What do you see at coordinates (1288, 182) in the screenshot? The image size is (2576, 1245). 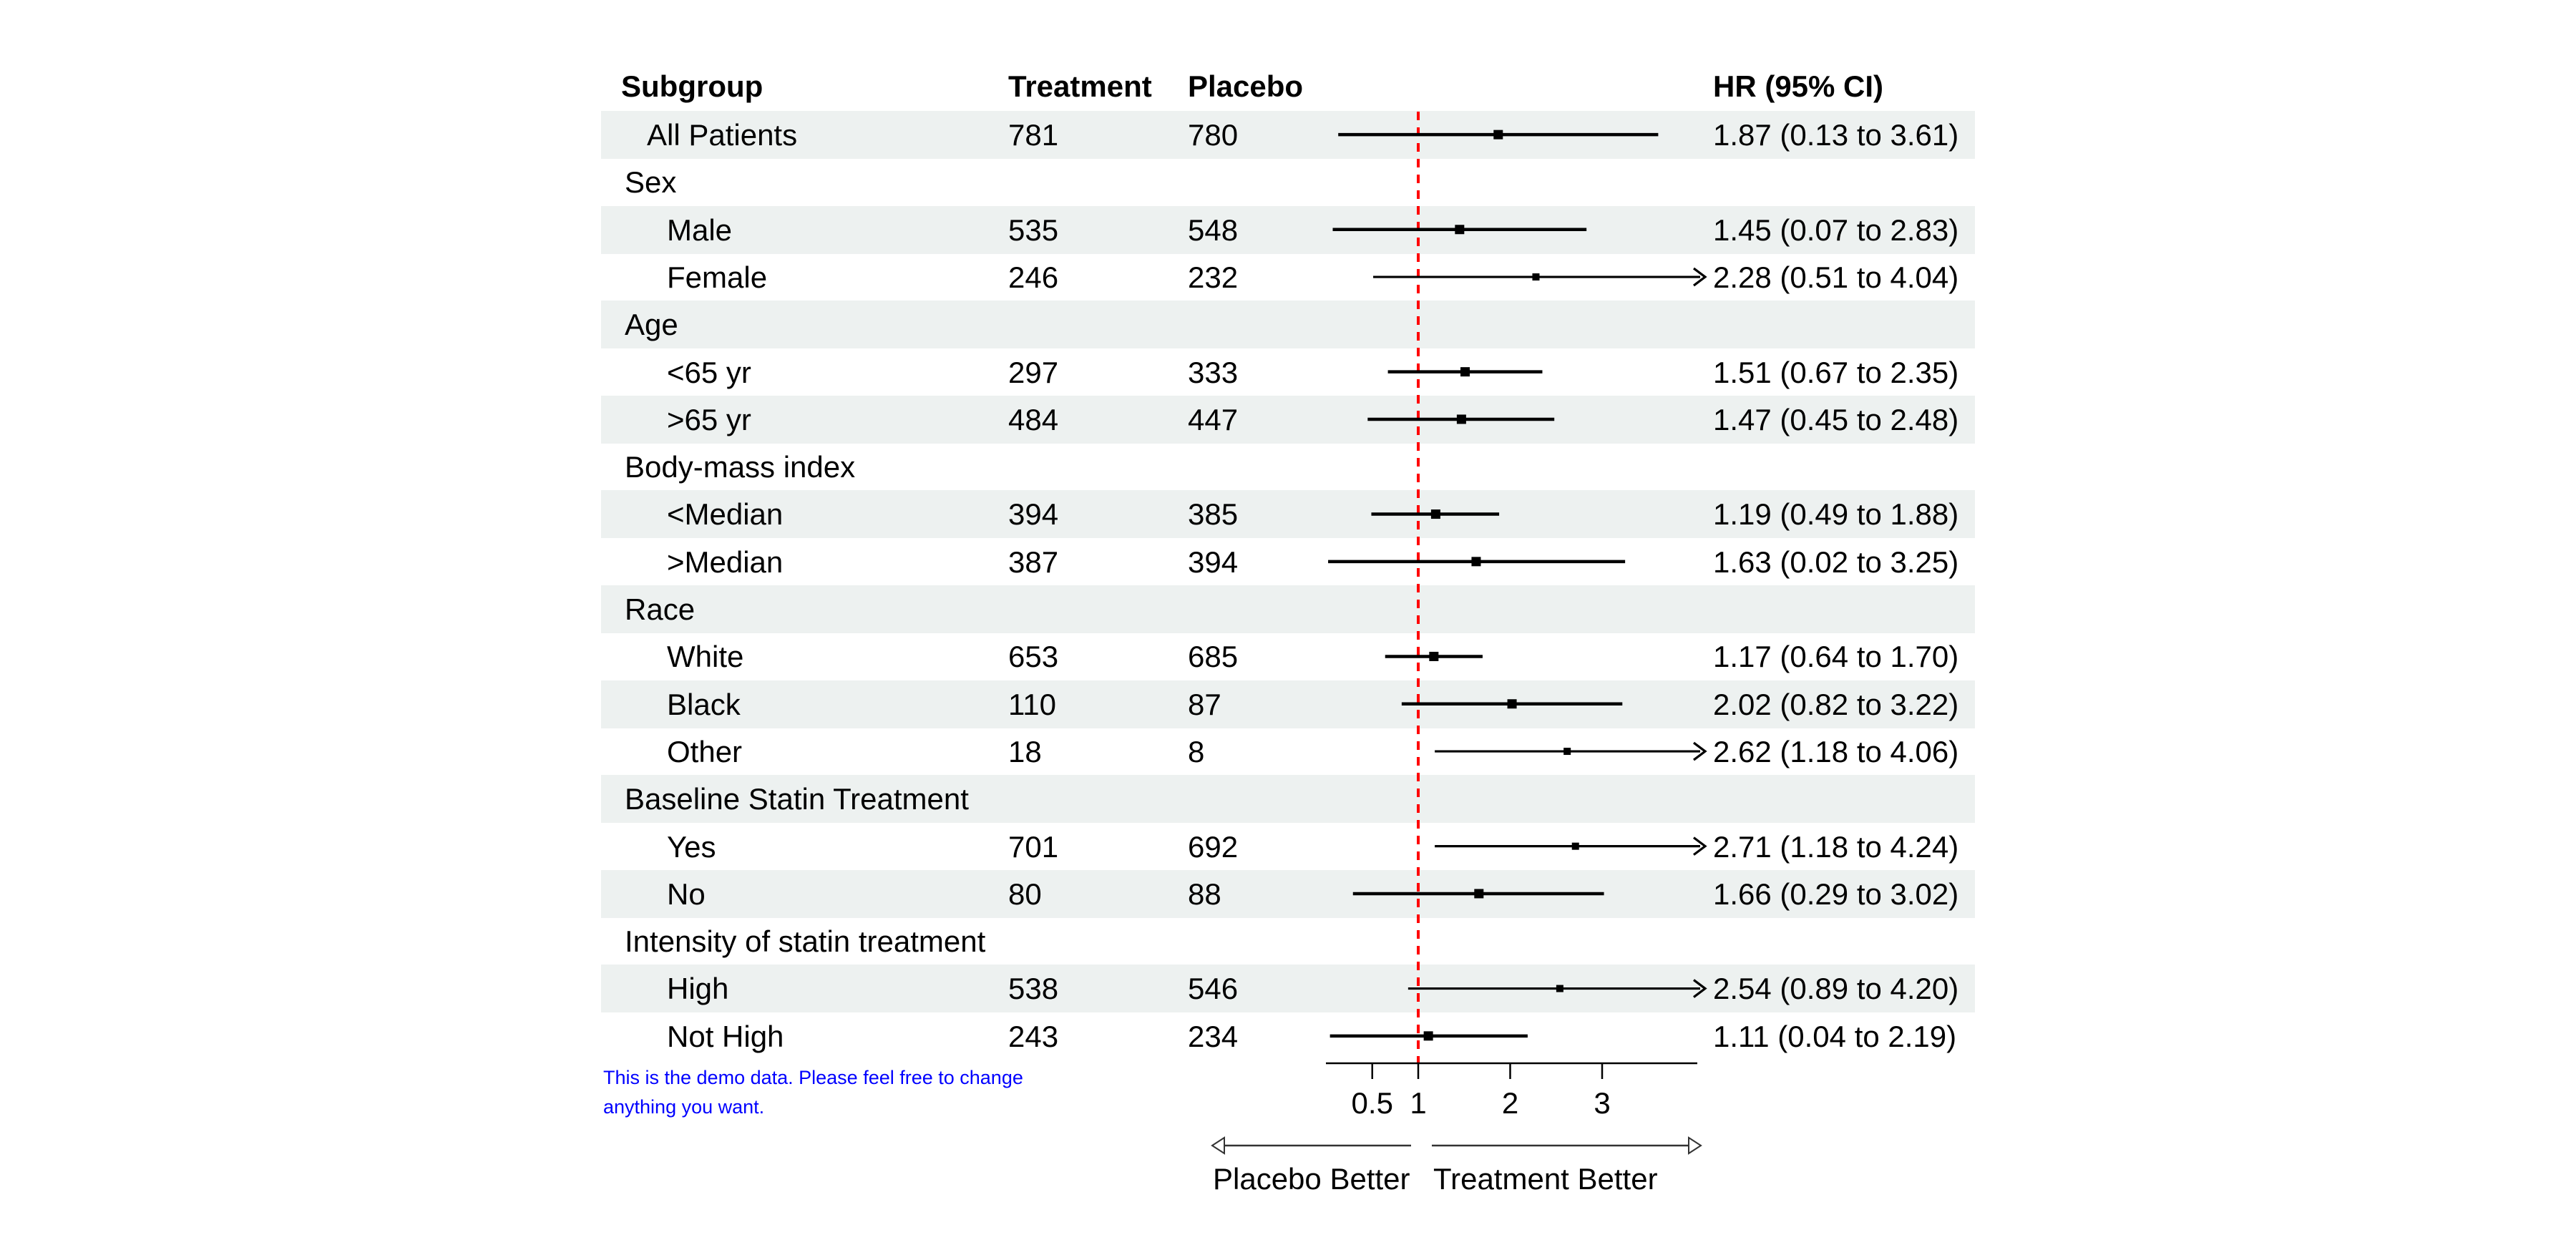 I see `group-header-row: Sex` at bounding box center [1288, 182].